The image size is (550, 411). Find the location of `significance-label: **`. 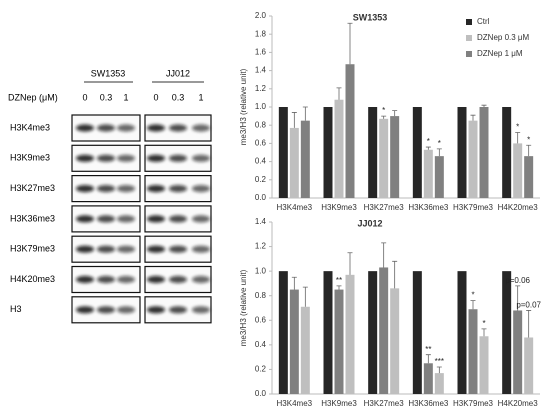

significance-label: ** is located at coordinates (339, 280).